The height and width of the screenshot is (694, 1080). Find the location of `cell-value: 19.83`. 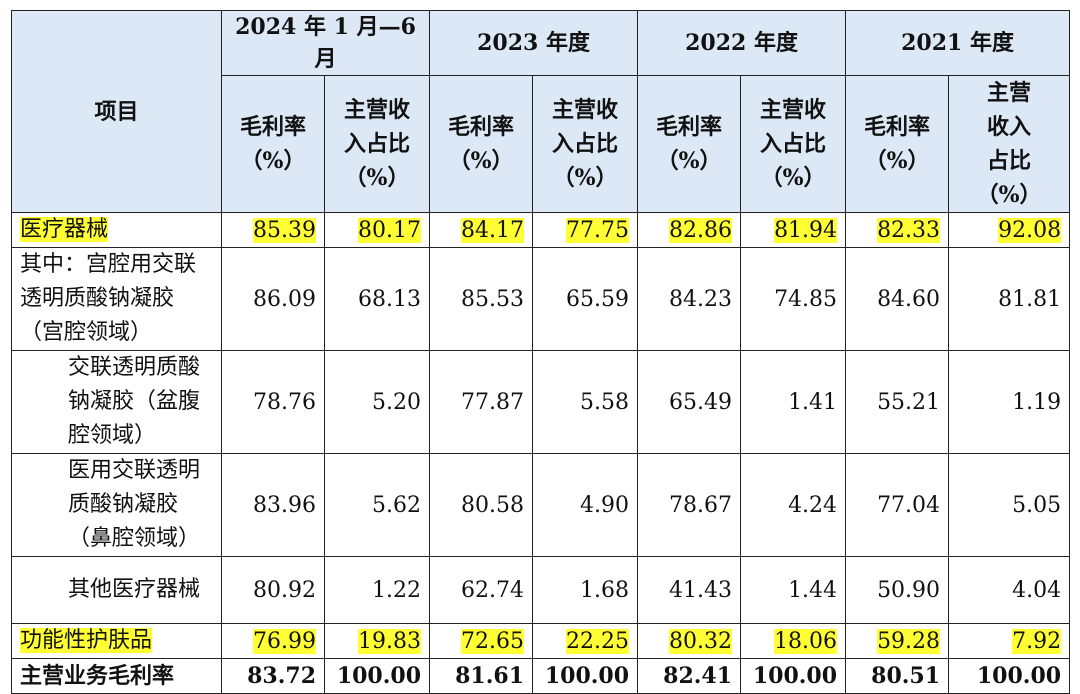

cell-value: 19.83 is located at coordinates (390, 641).